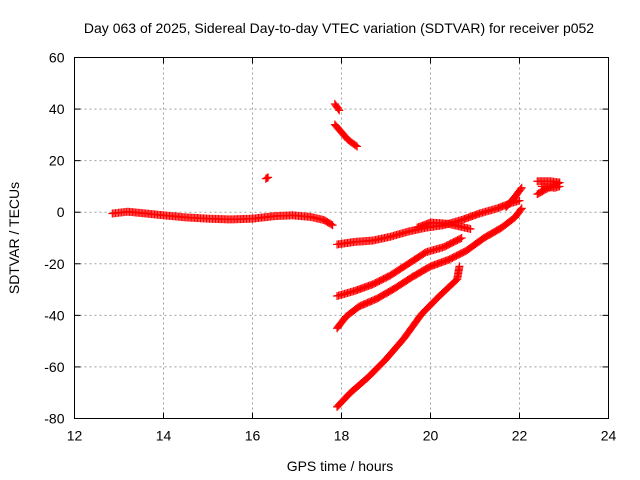  What do you see at coordinates (61, 212) in the screenshot?
I see `y-tick-label: 0` at bounding box center [61, 212].